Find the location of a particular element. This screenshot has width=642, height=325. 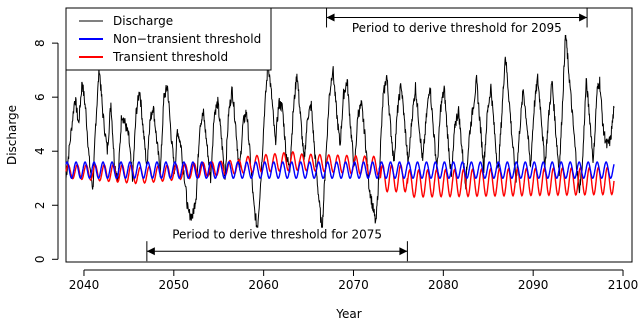

x-tick-label: 2060 is located at coordinates (263, 285).